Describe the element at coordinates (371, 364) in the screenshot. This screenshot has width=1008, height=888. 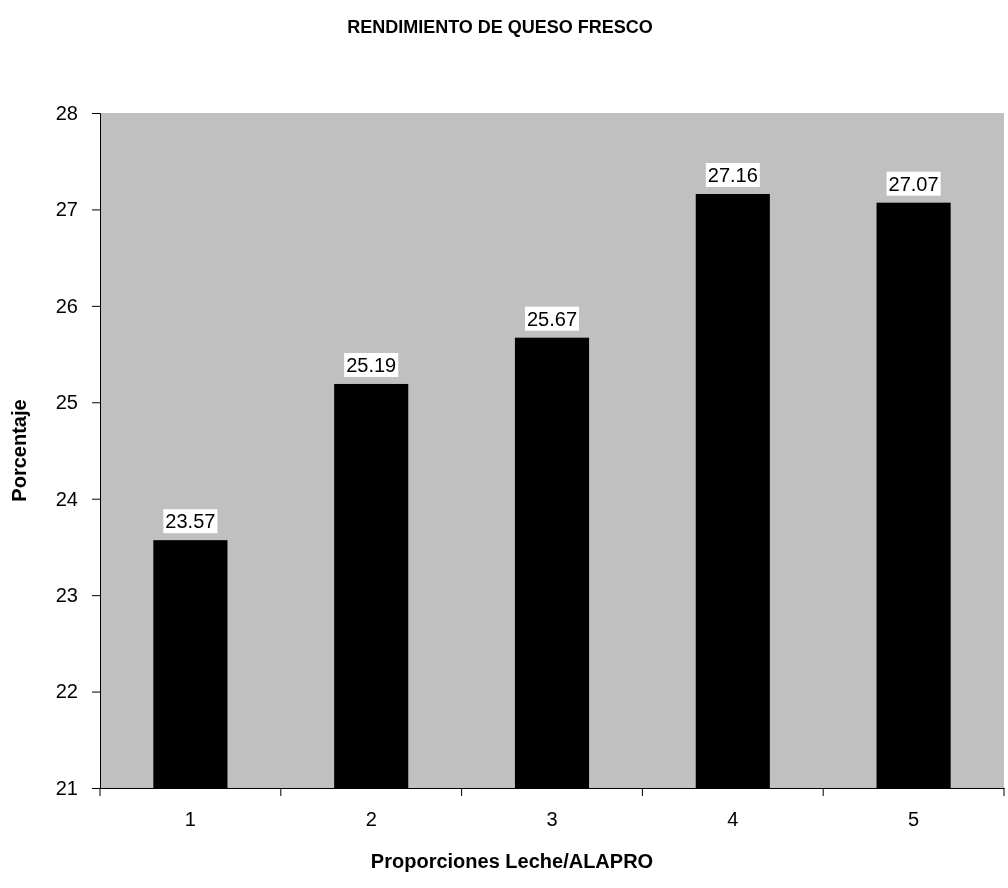
I see `data-label: 25.19` at that location.